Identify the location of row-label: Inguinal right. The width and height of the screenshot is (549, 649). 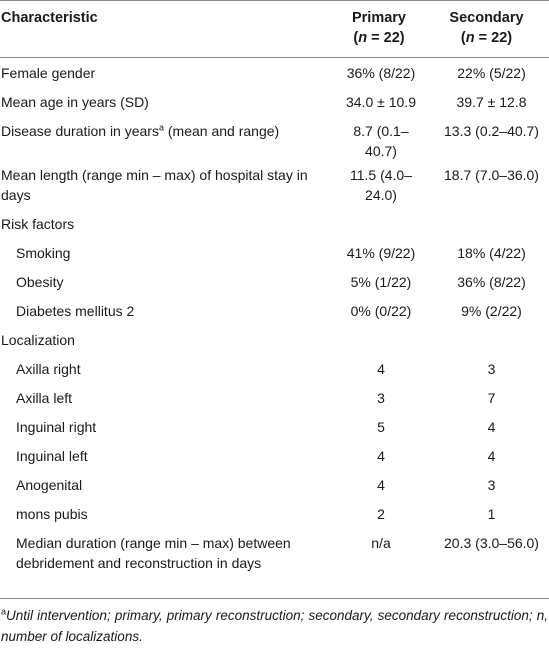
(56, 427).